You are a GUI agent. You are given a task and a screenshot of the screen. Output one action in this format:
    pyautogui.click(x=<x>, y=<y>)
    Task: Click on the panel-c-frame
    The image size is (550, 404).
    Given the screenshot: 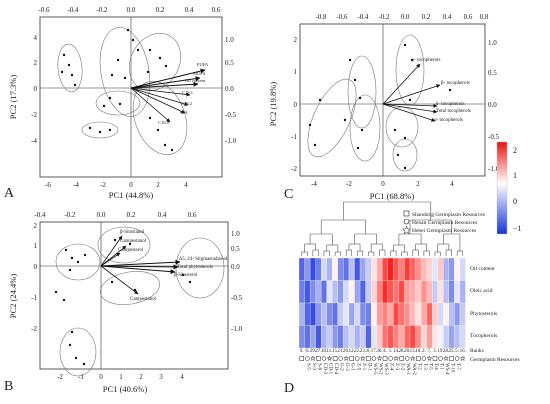 What is the action you would take?
    pyautogui.click(x=392, y=100)
    